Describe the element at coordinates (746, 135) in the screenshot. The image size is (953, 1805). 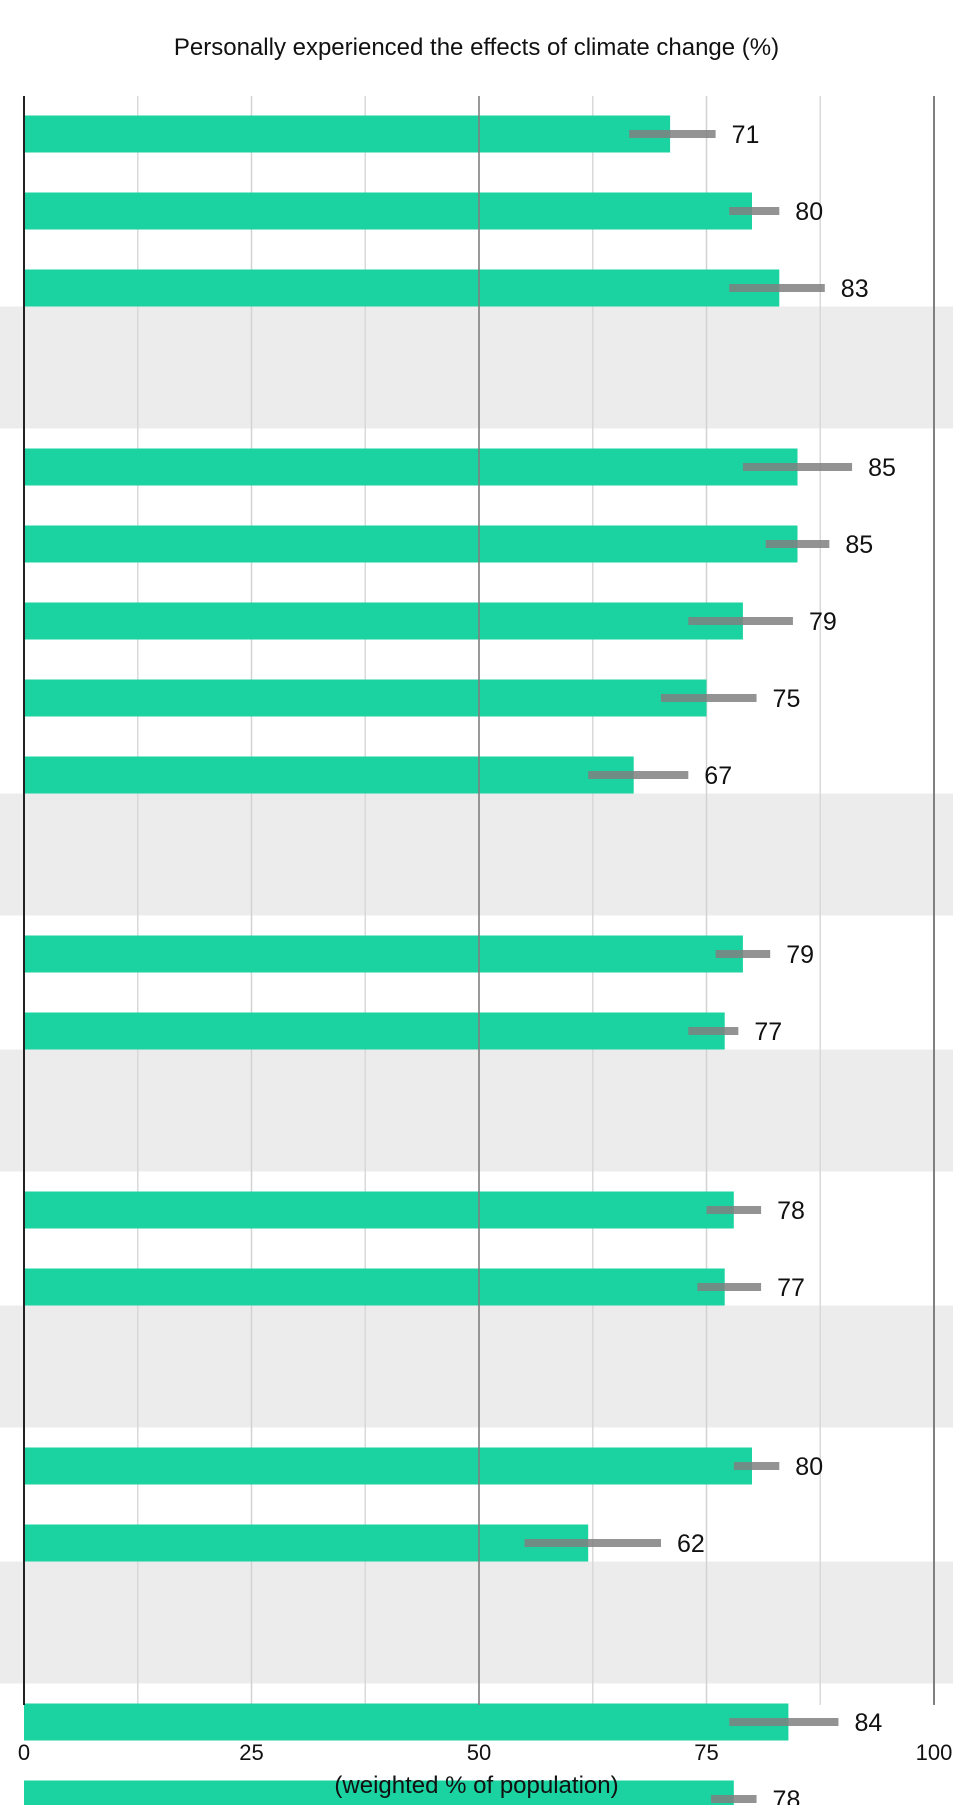
I see `value-label: 71` at that location.